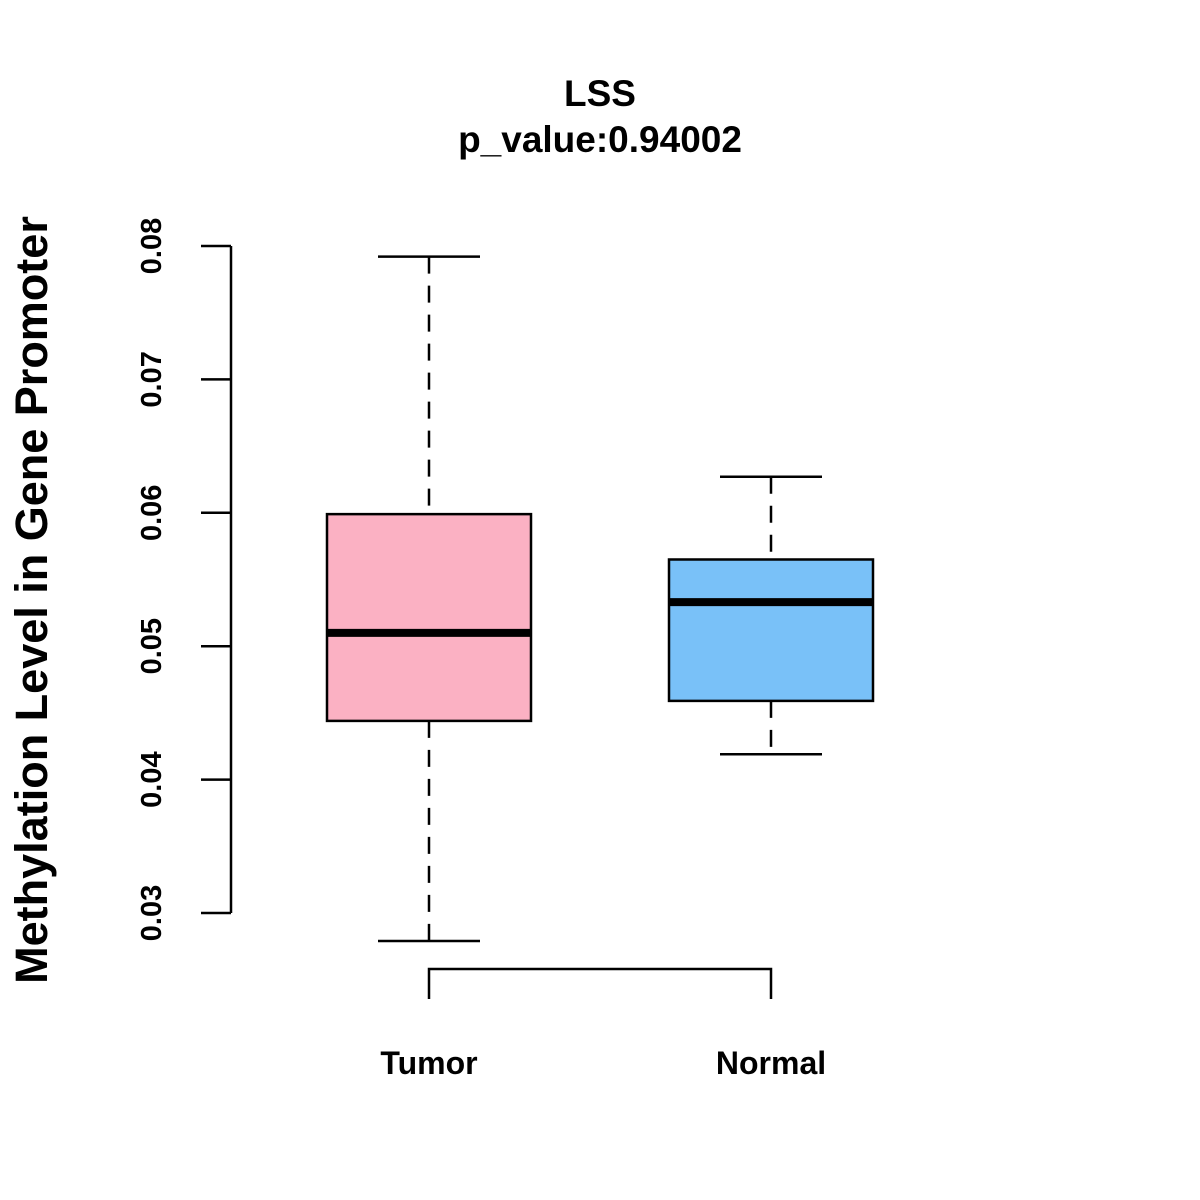  Describe the element at coordinates (771, 1063) in the screenshot. I see `category-label-normal: Normal` at that location.